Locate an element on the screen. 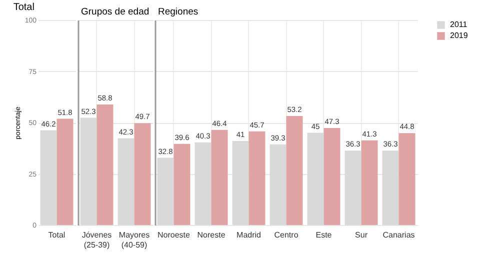 This screenshot has width=480, height=270. x-tick-label: Centro is located at coordinates (286, 235).